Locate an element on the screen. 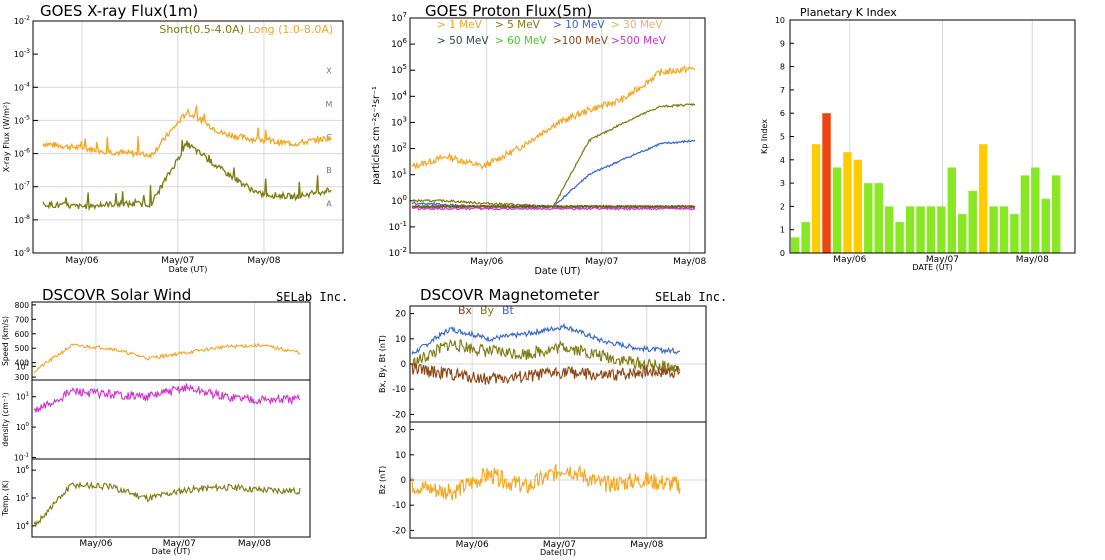  kp-y-tick-label: 2 is located at coordinates (782, 206).